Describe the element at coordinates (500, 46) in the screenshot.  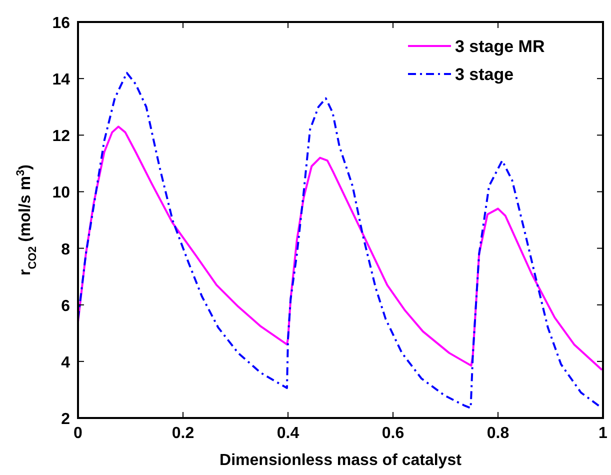
I see `legend-label: 3 stage MR` at that location.